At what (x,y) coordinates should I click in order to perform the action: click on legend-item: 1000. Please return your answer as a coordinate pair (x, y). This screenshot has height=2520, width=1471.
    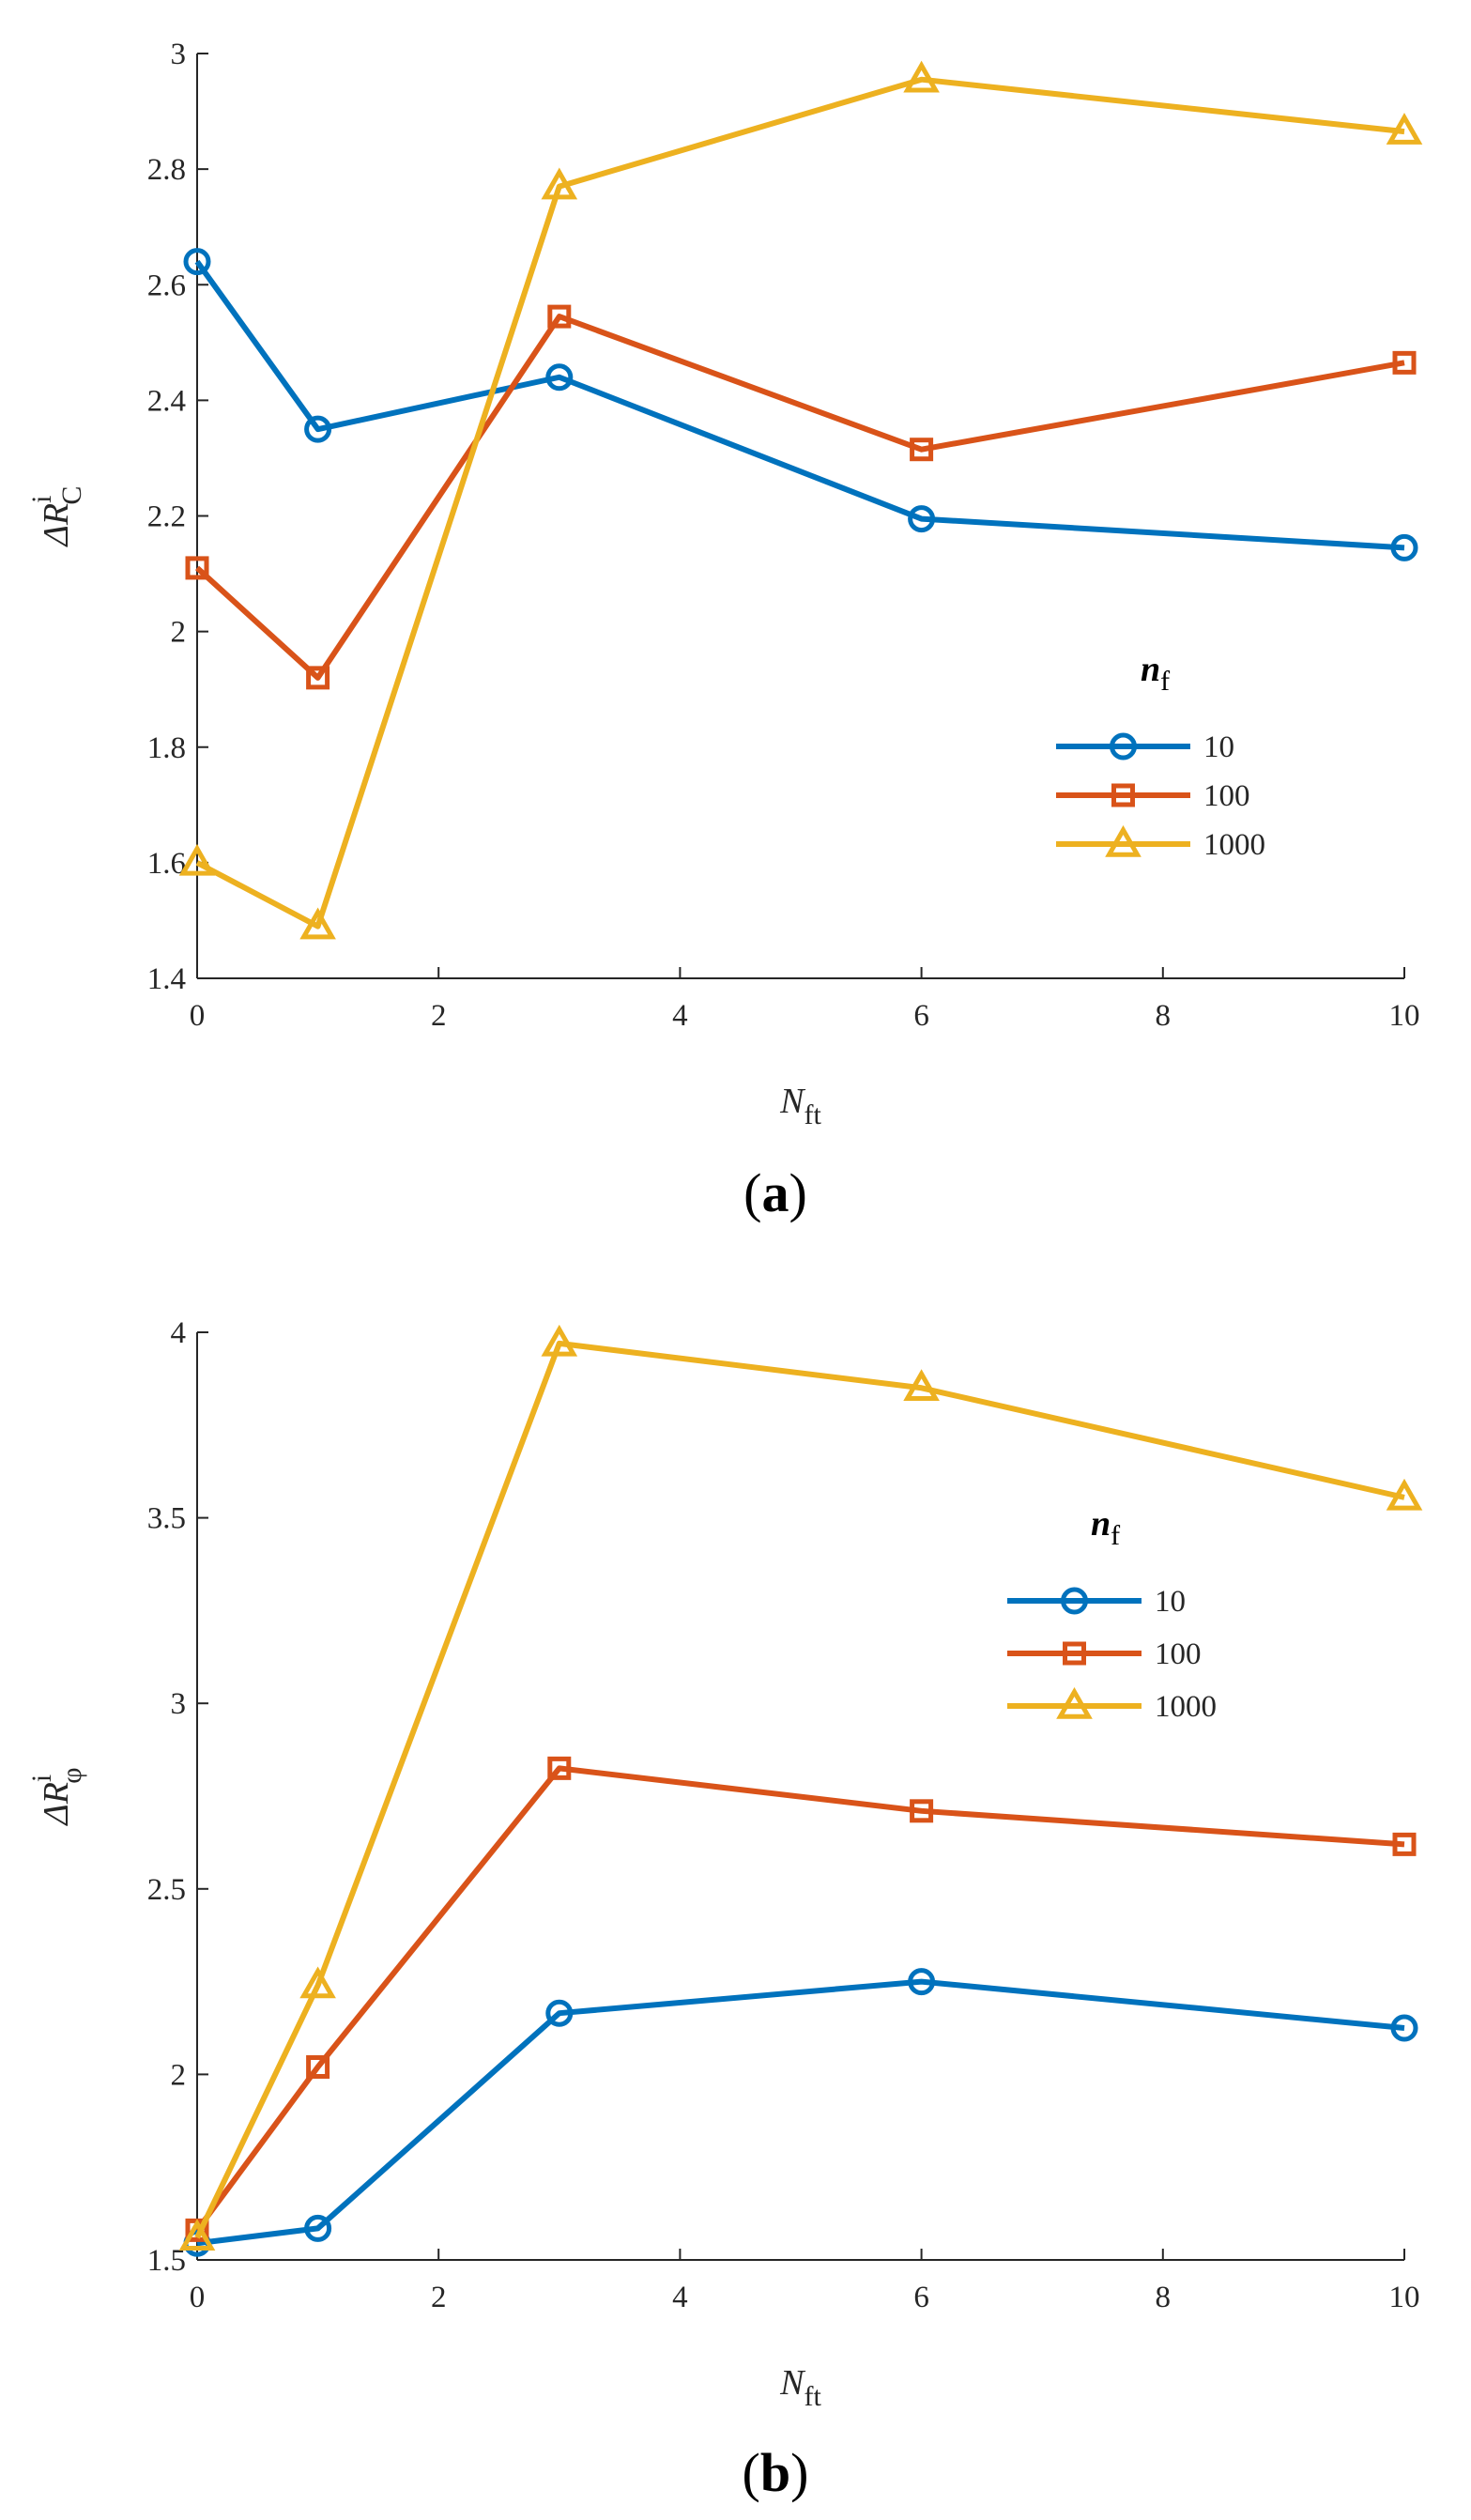
    Looking at the image, I should click on (1112, 1705).